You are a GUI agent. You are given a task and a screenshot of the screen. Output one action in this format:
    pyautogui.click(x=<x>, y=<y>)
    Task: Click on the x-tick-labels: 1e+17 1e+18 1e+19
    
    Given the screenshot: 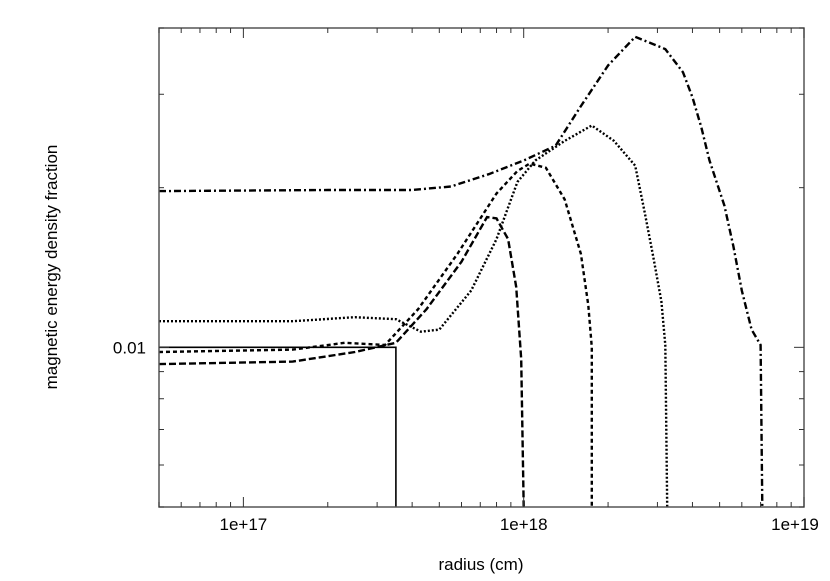 What is the action you would take?
    pyautogui.click(x=519, y=524)
    